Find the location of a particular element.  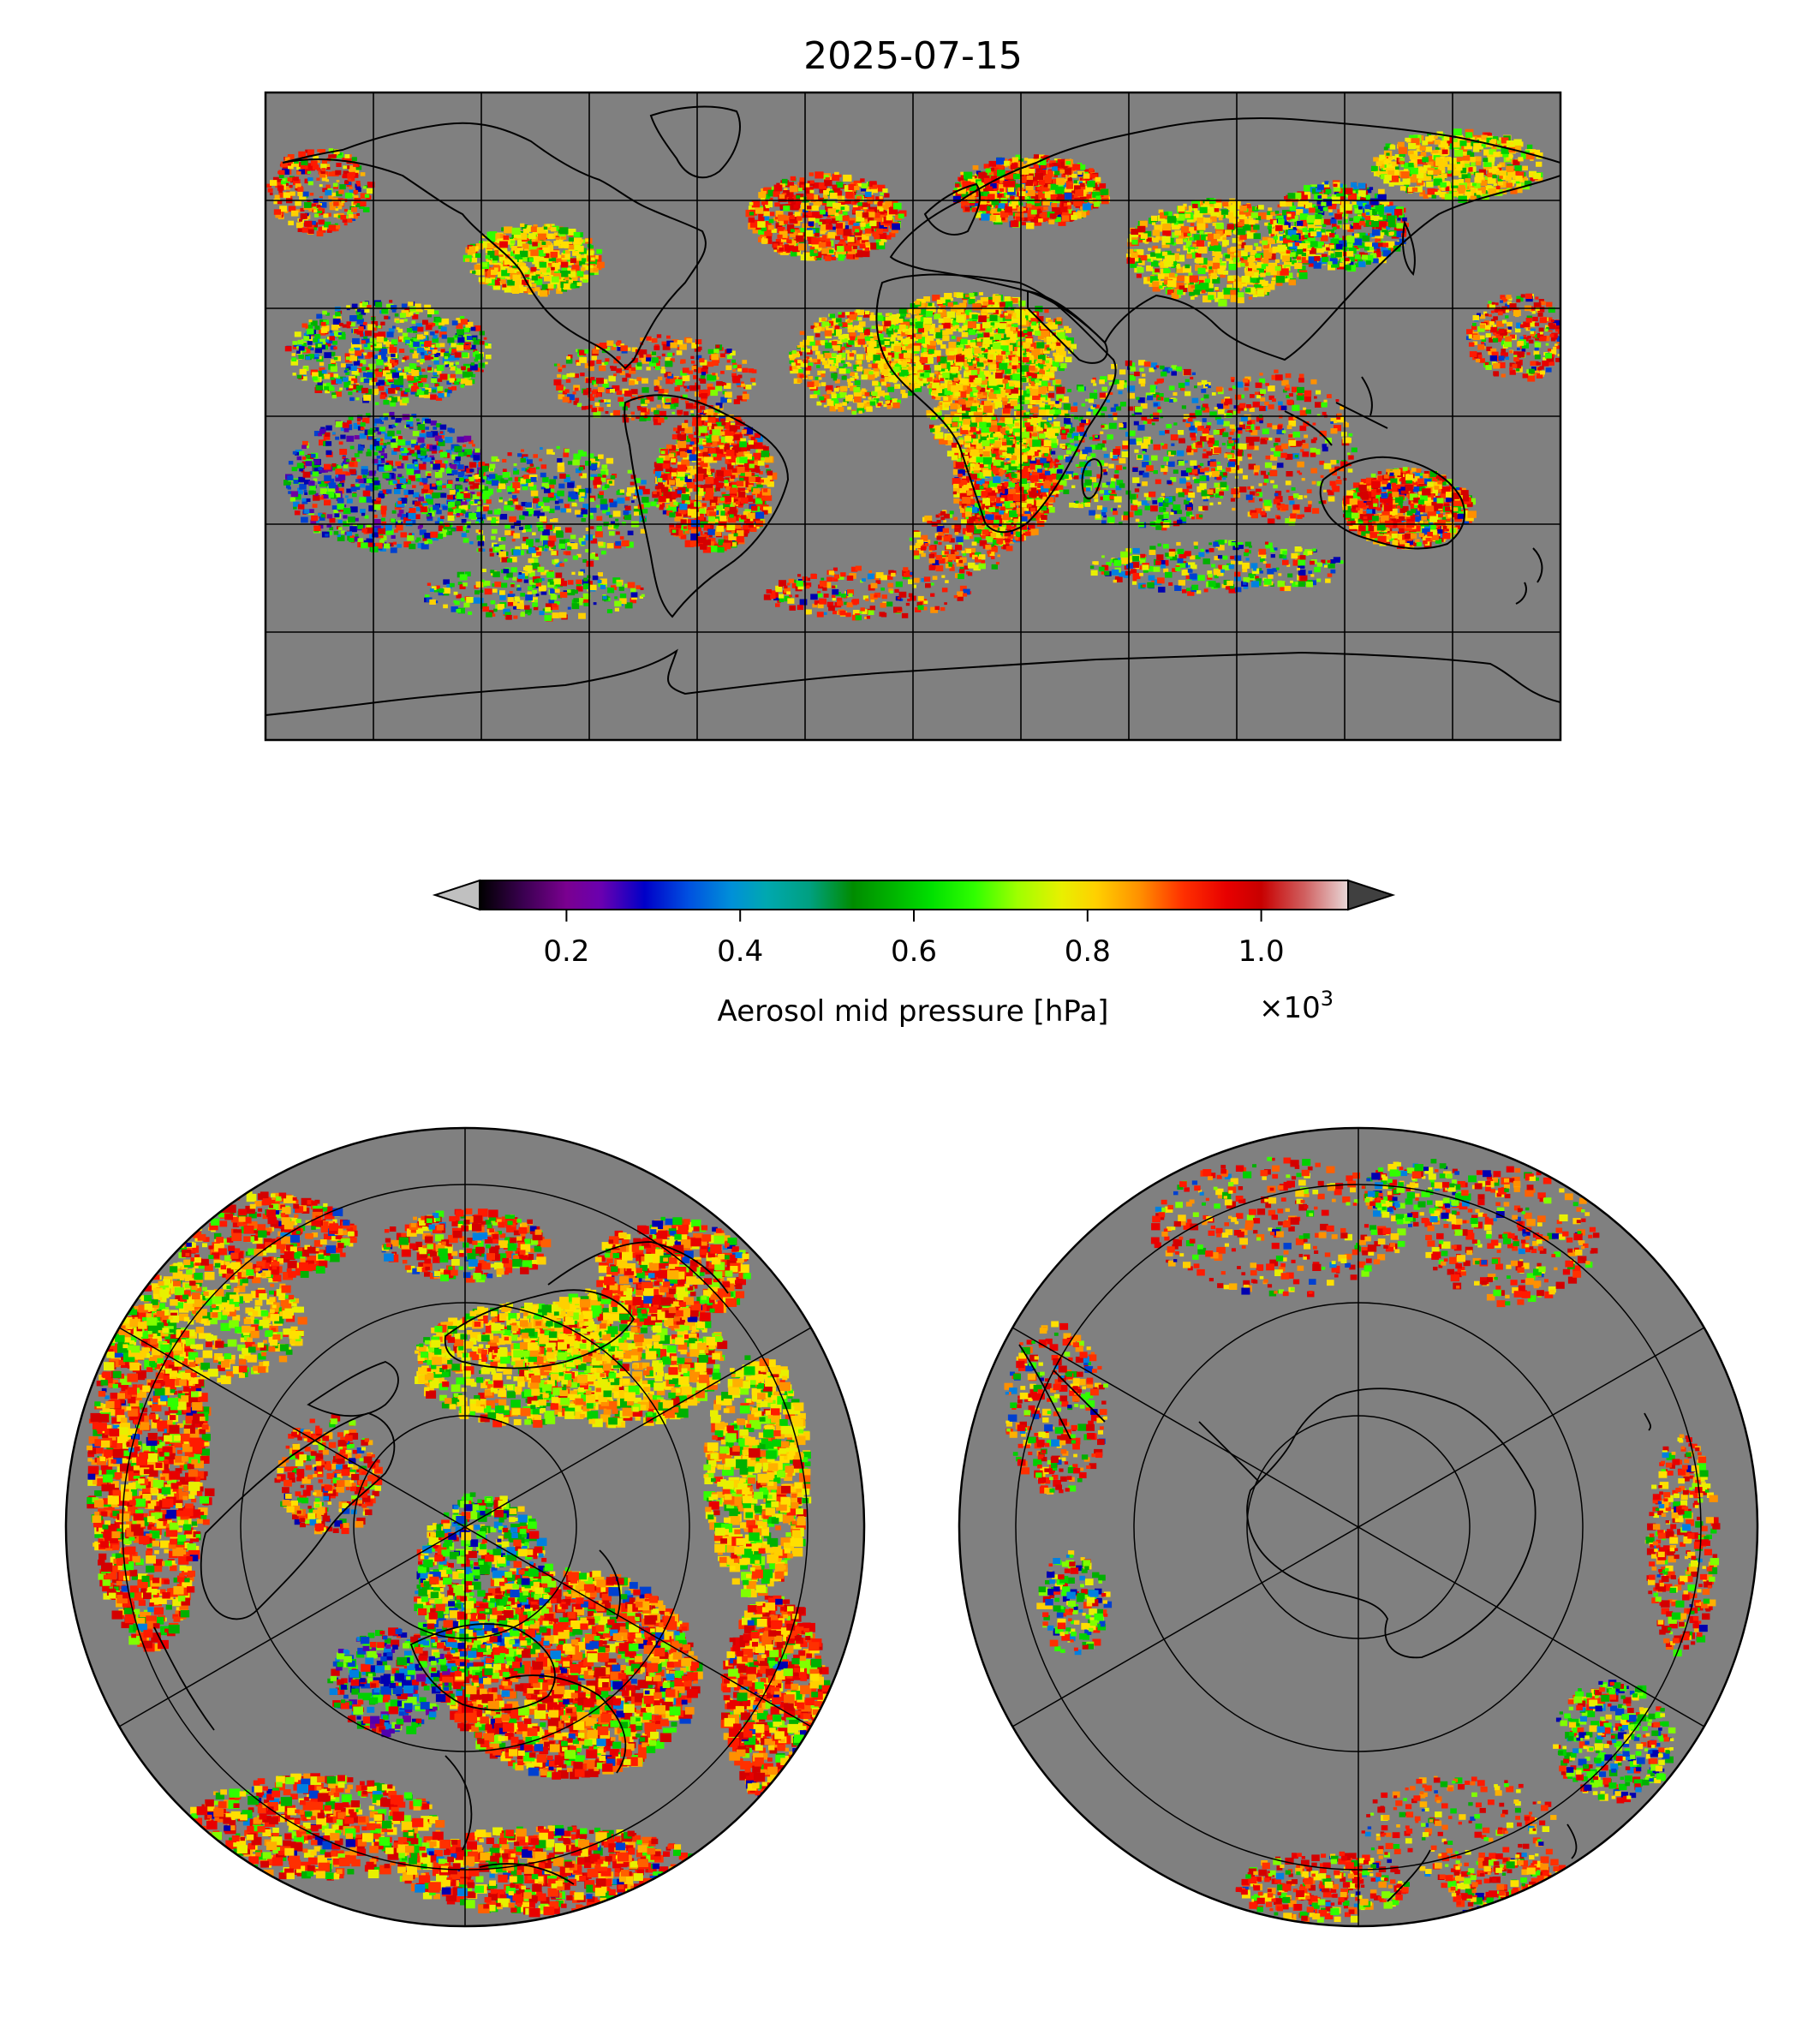

map-title: 2025-07-15 is located at coordinates (913, 56).